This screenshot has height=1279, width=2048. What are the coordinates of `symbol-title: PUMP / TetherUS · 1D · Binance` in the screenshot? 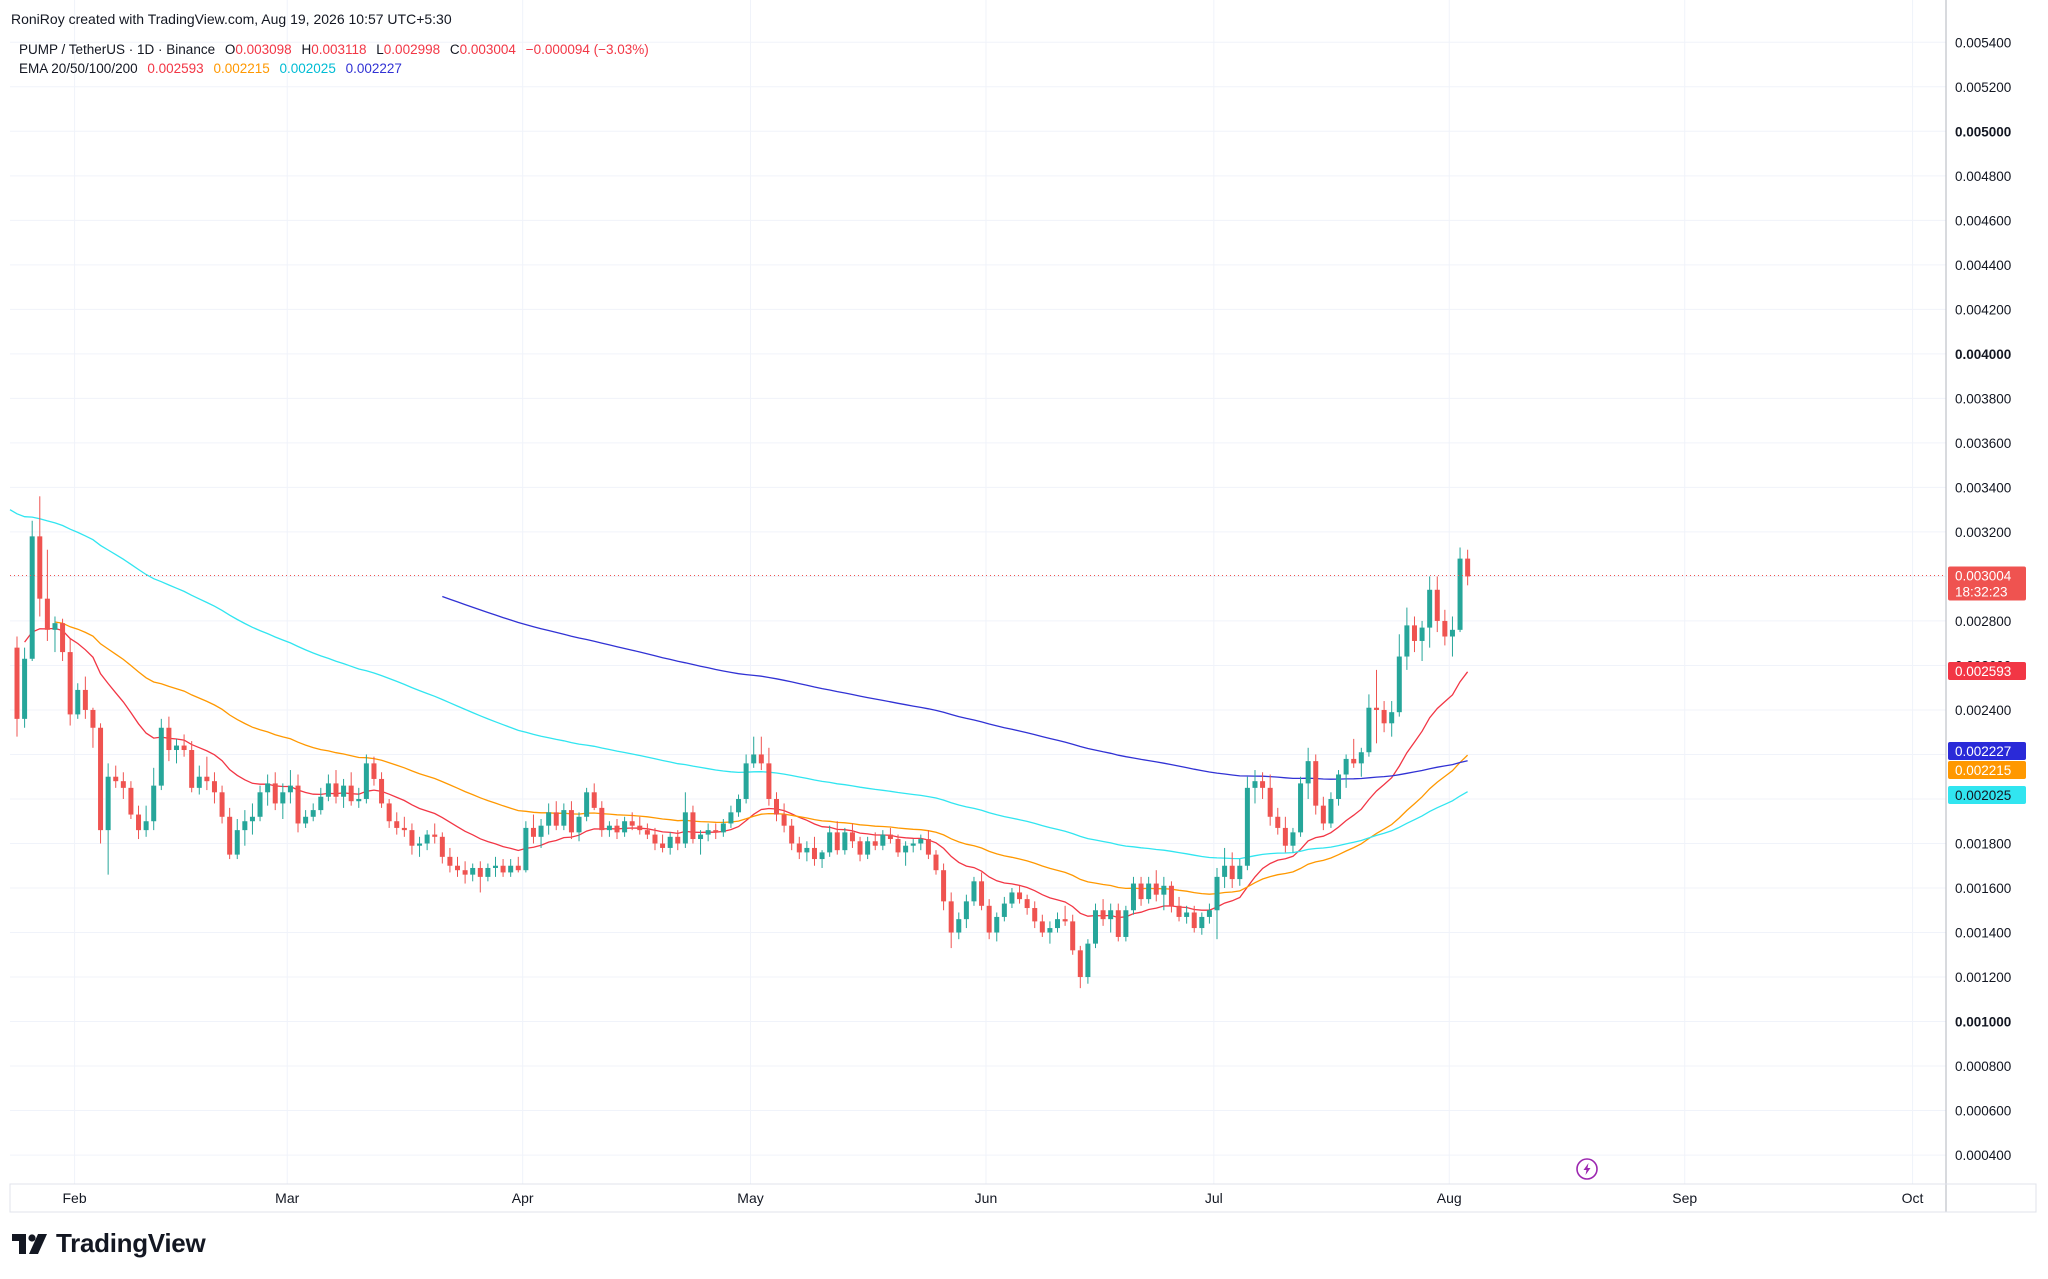 It's located at (117, 49).